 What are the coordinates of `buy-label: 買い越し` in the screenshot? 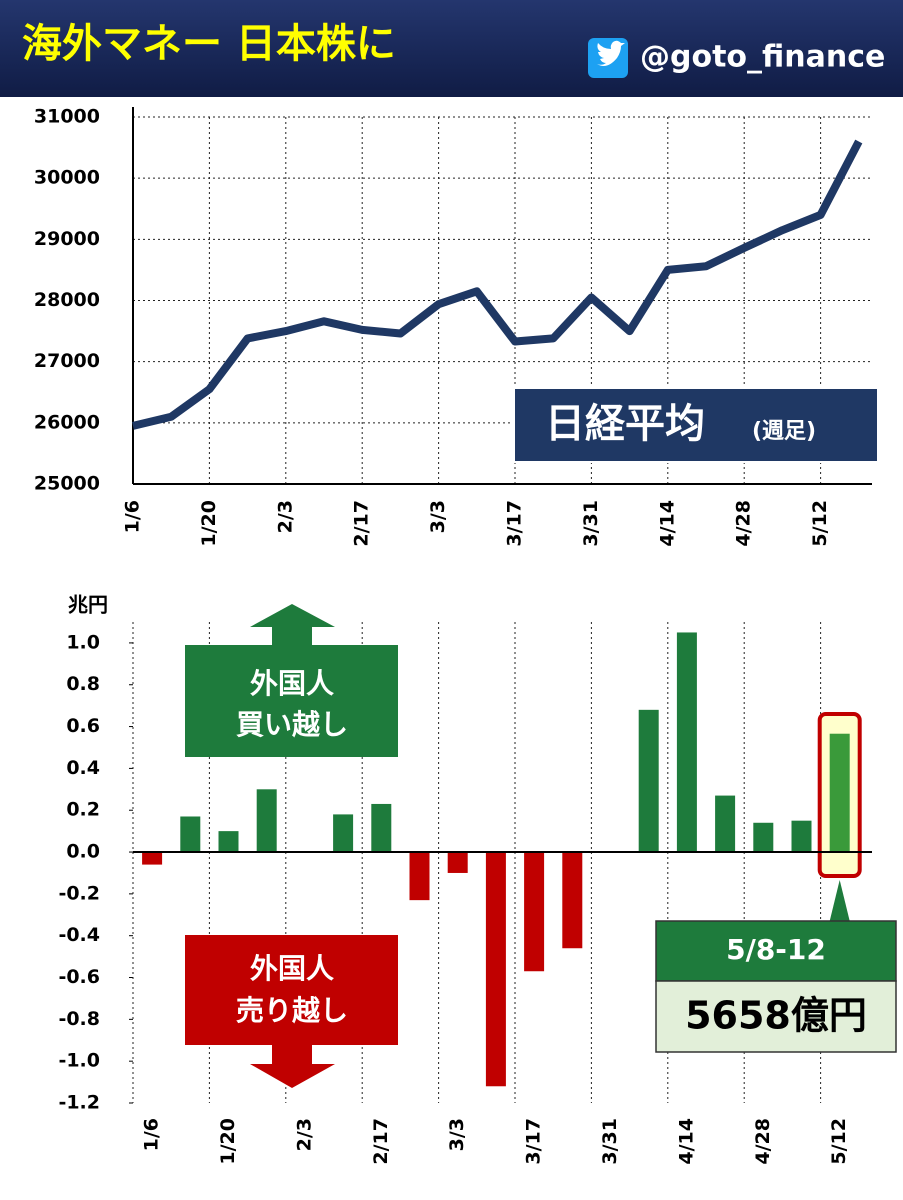 It's located at (292, 724).